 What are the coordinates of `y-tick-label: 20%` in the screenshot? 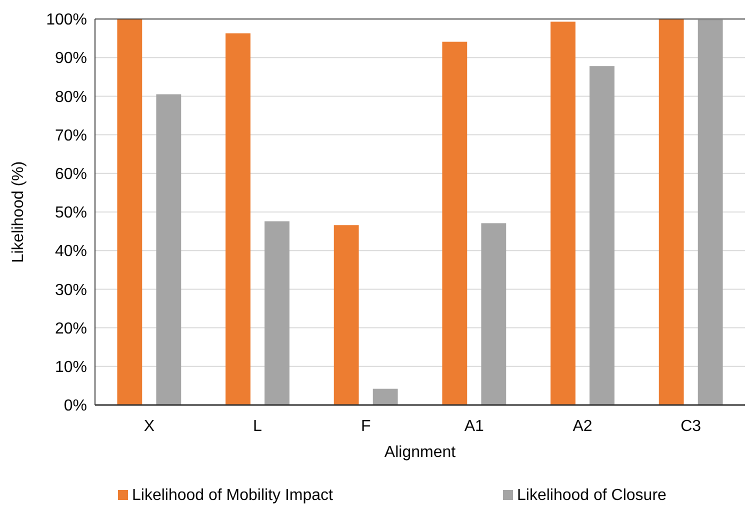 It's located at (70, 329).